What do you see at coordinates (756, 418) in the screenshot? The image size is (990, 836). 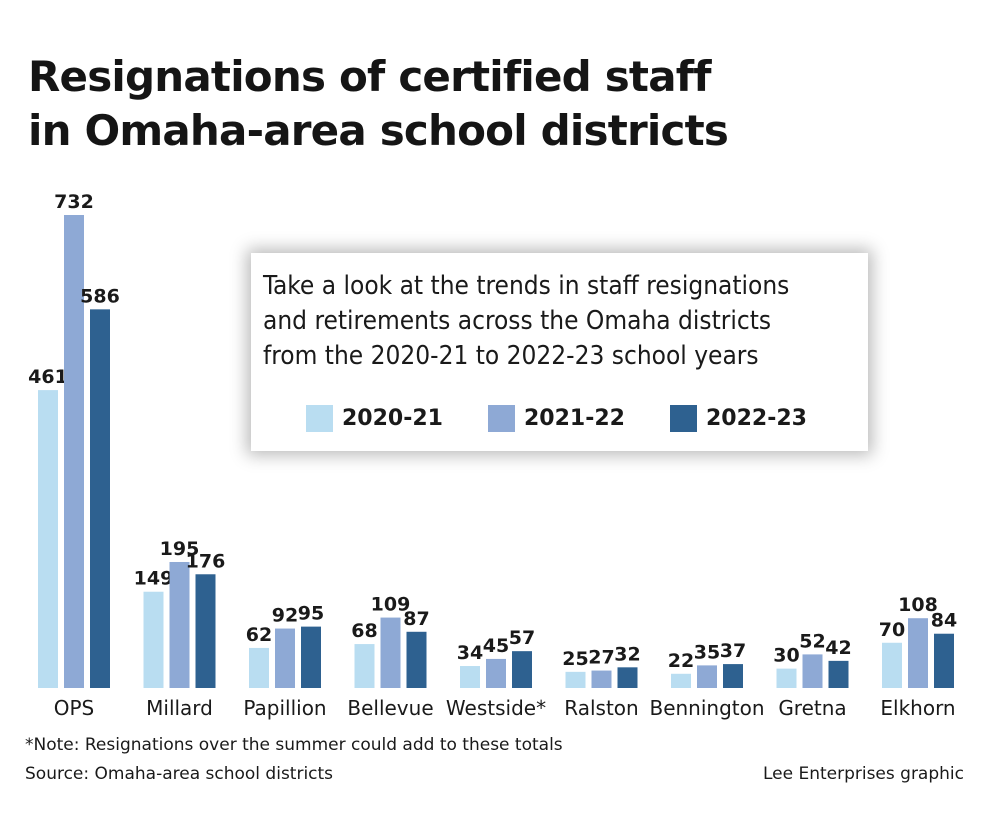 I see `legend-label-2022-23: 2022-23` at bounding box center [756, 418].